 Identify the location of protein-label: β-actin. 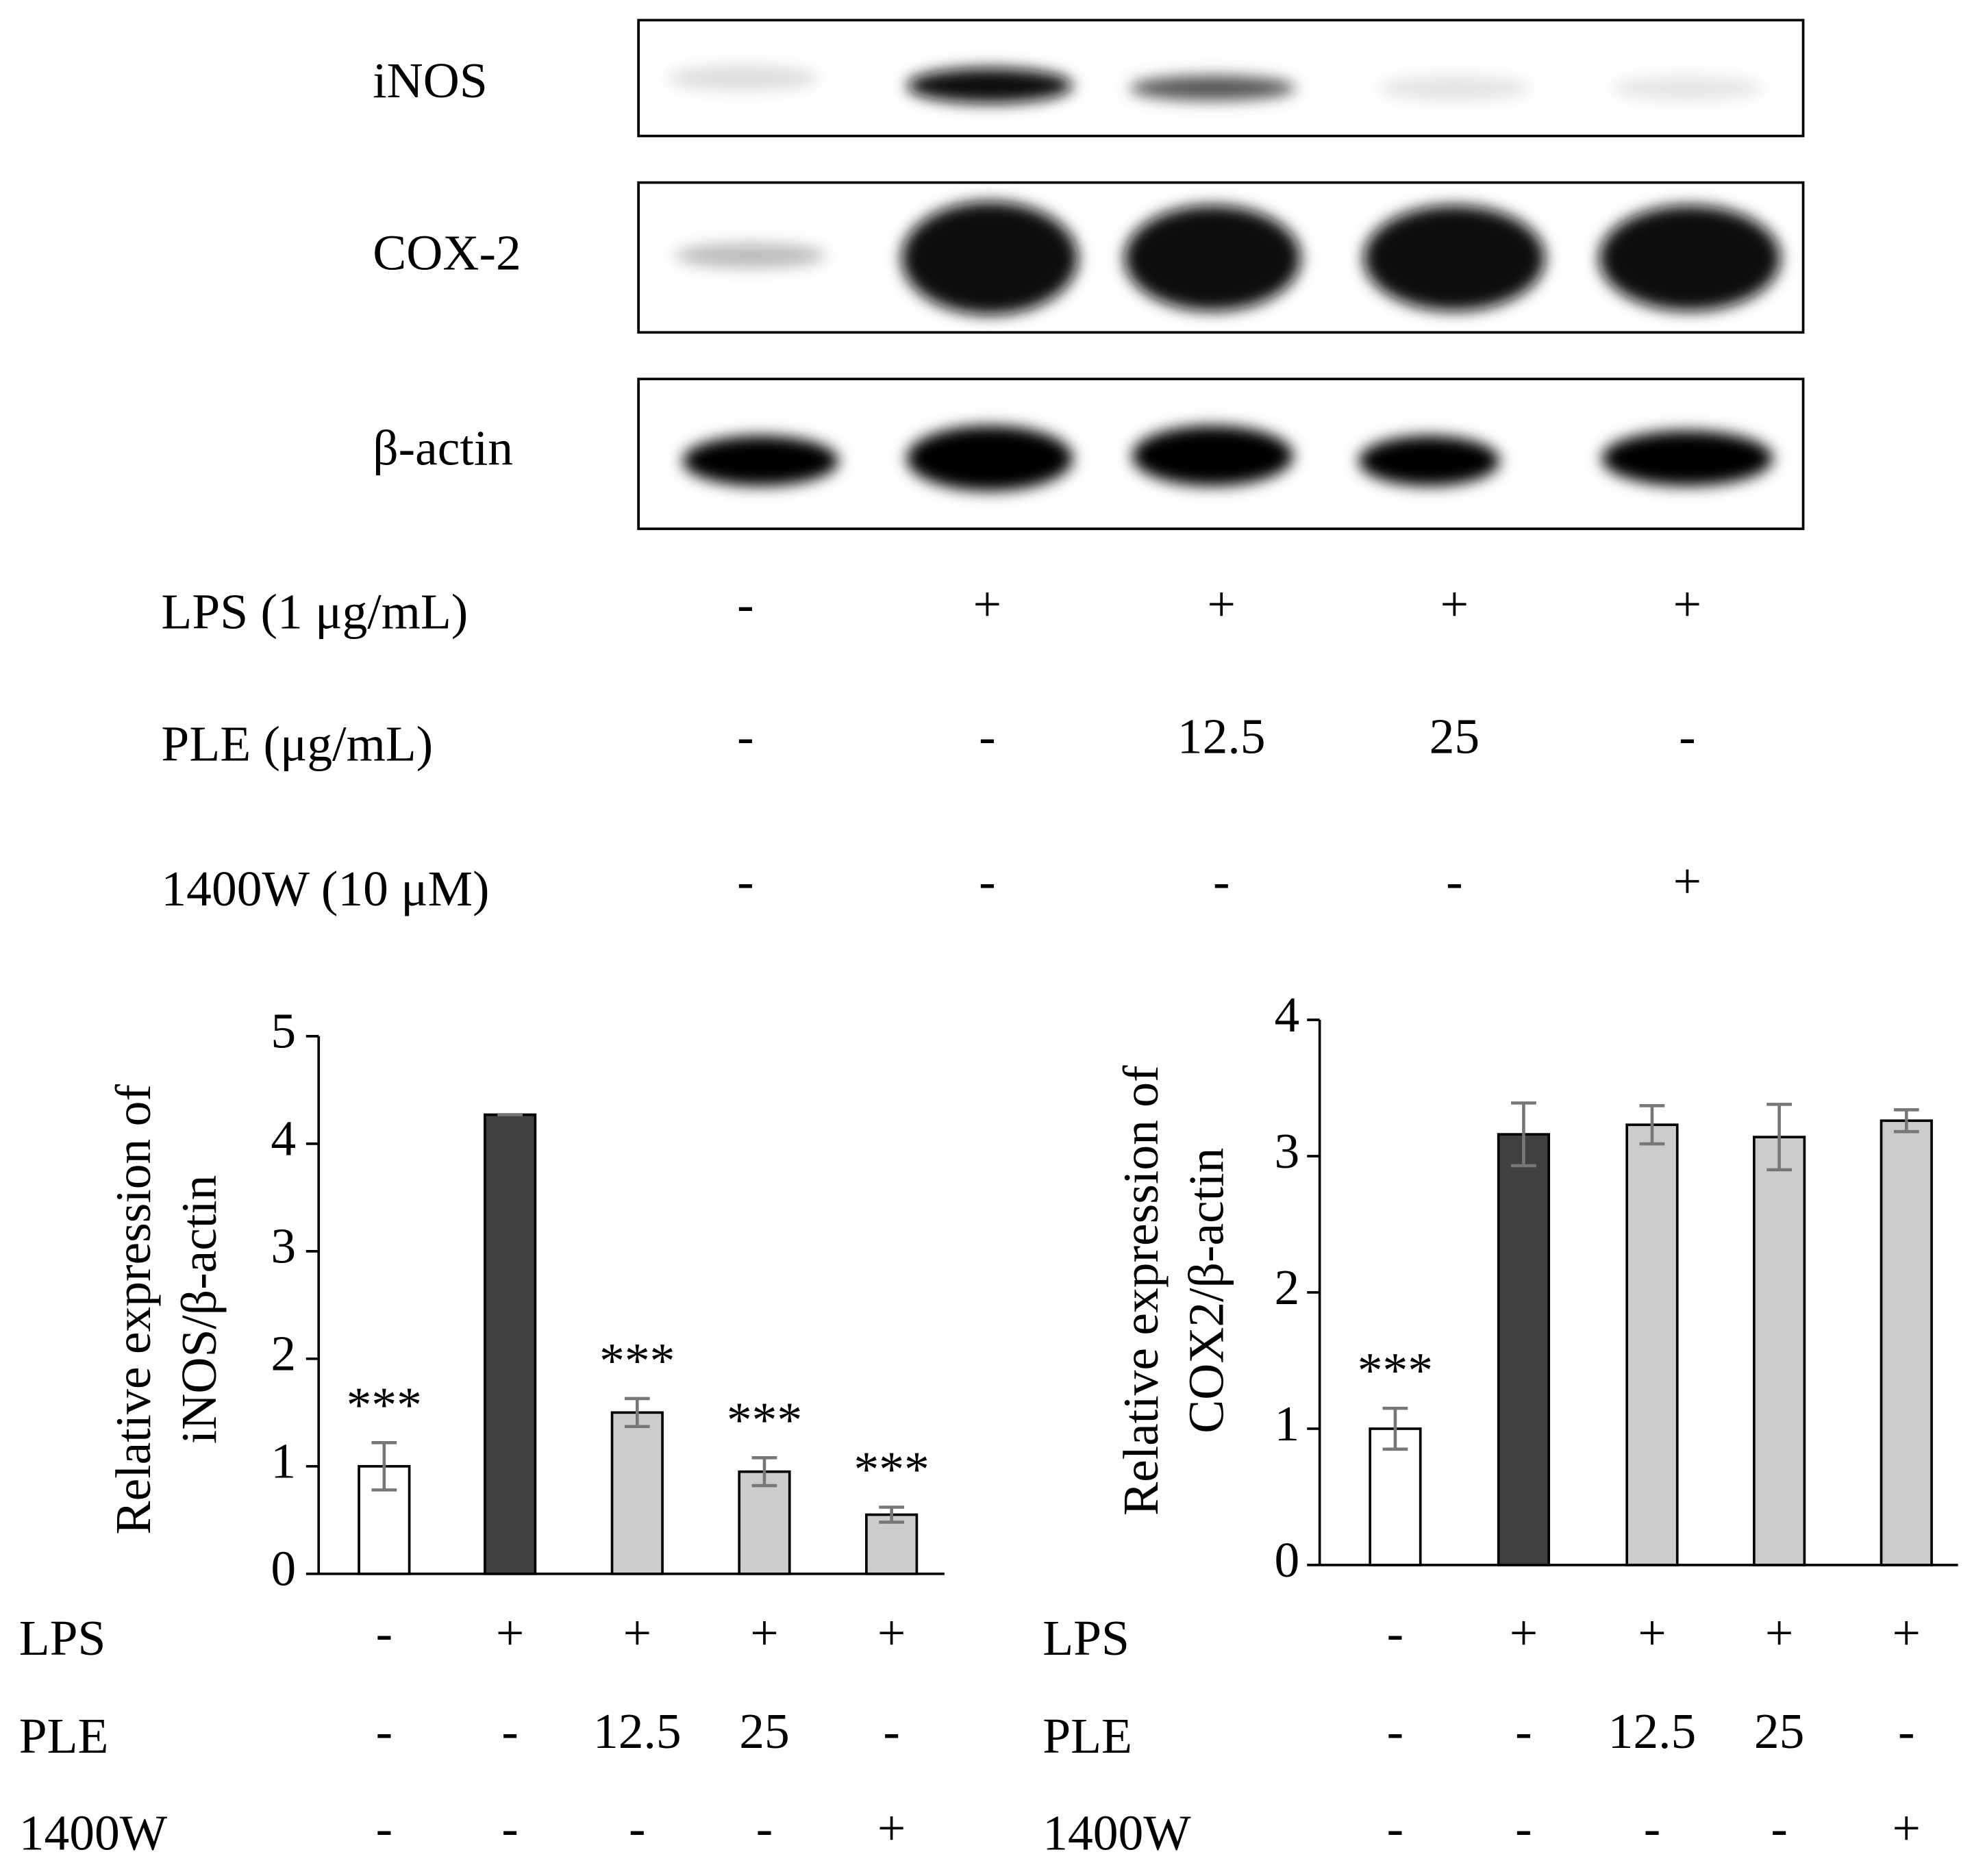
(443, 448).